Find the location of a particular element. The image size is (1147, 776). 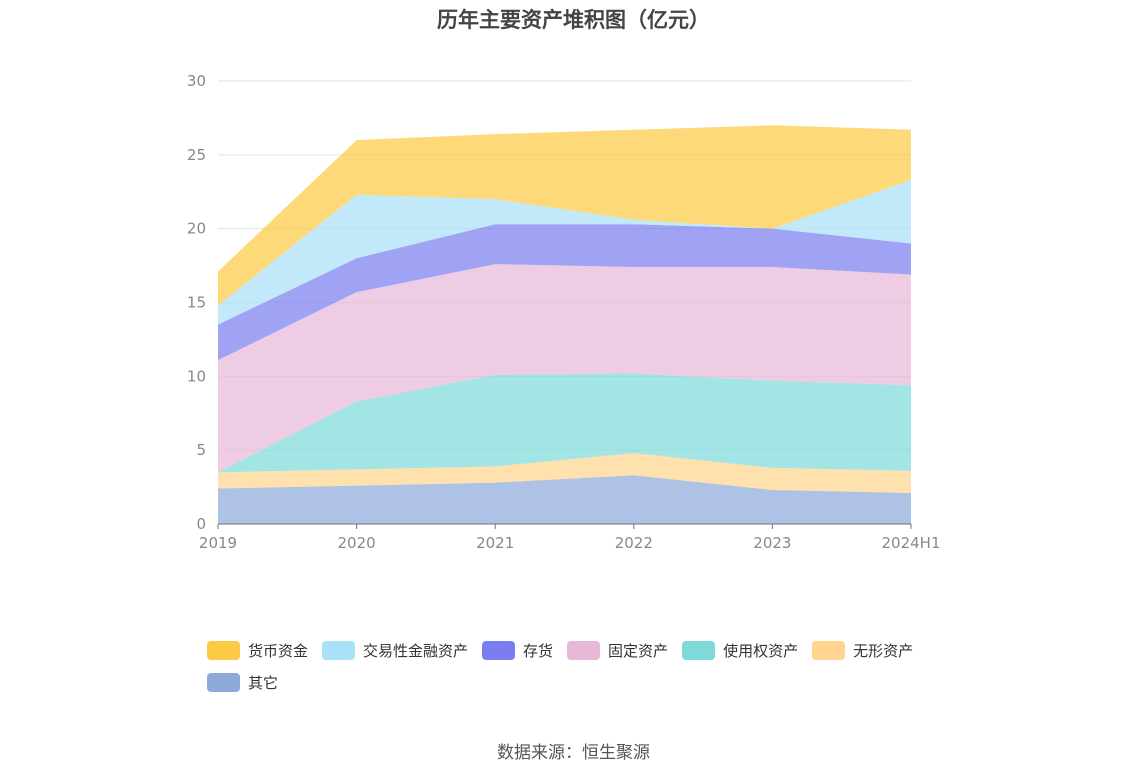

legend-item: 无形资产 is located at coordinates (862, 650).